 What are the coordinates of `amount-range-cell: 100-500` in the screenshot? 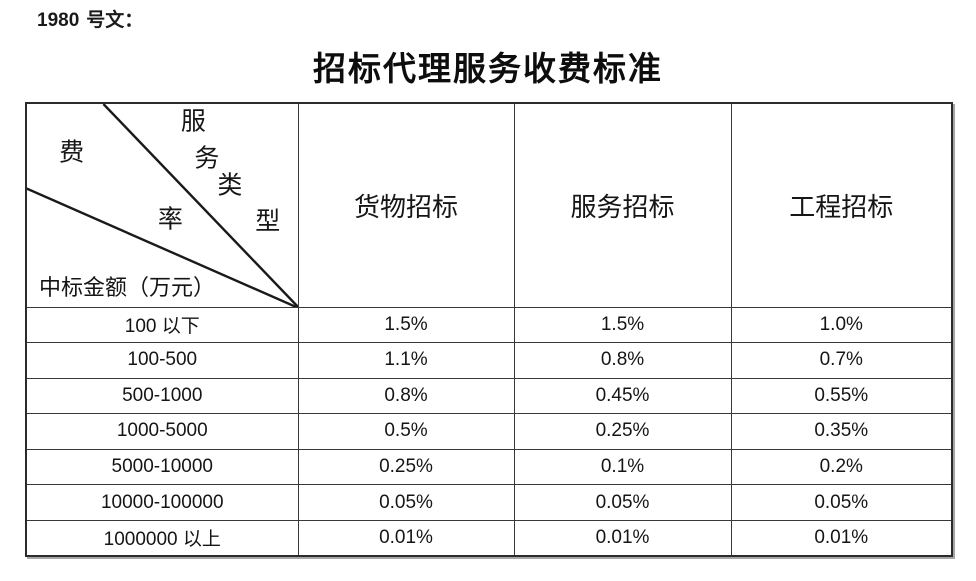 It's located at (162, 360).